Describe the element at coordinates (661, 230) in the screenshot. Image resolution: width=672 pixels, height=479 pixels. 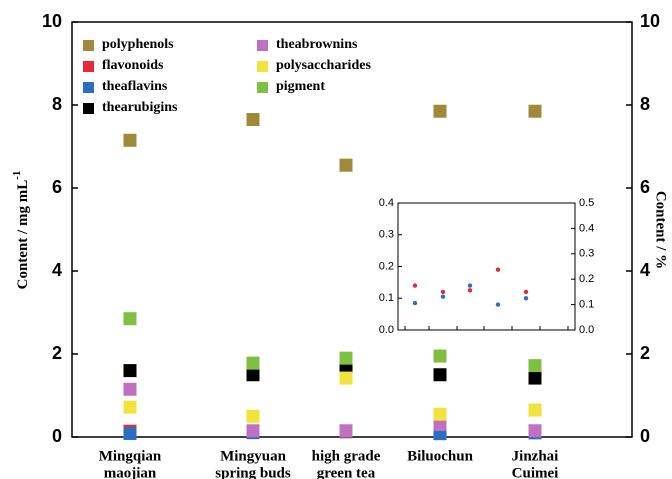
I see `y2-axis-label: Content / %` at that location.